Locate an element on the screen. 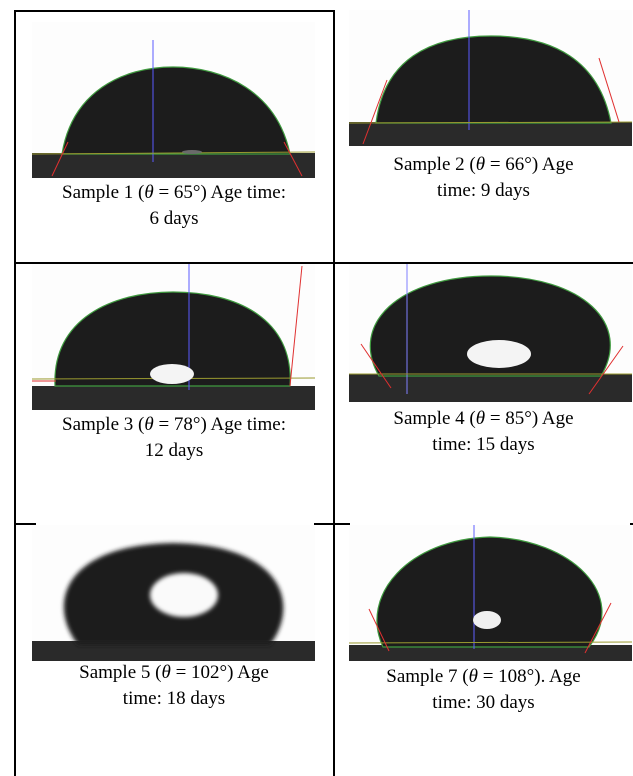  table-border-middle is located at coordinates (334, 393).